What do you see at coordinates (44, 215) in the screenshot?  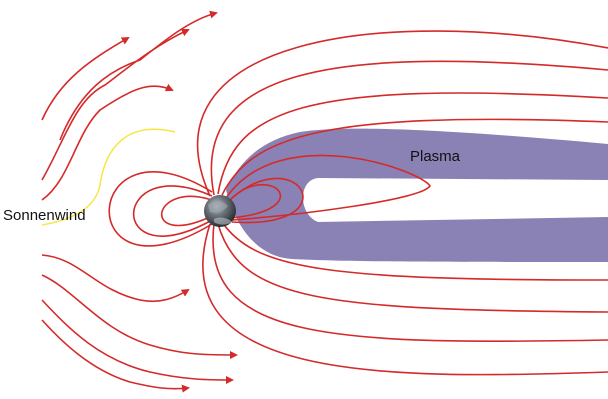 I see `solar-wind-label: Sonnenwind` at bounding box center [44, 215].